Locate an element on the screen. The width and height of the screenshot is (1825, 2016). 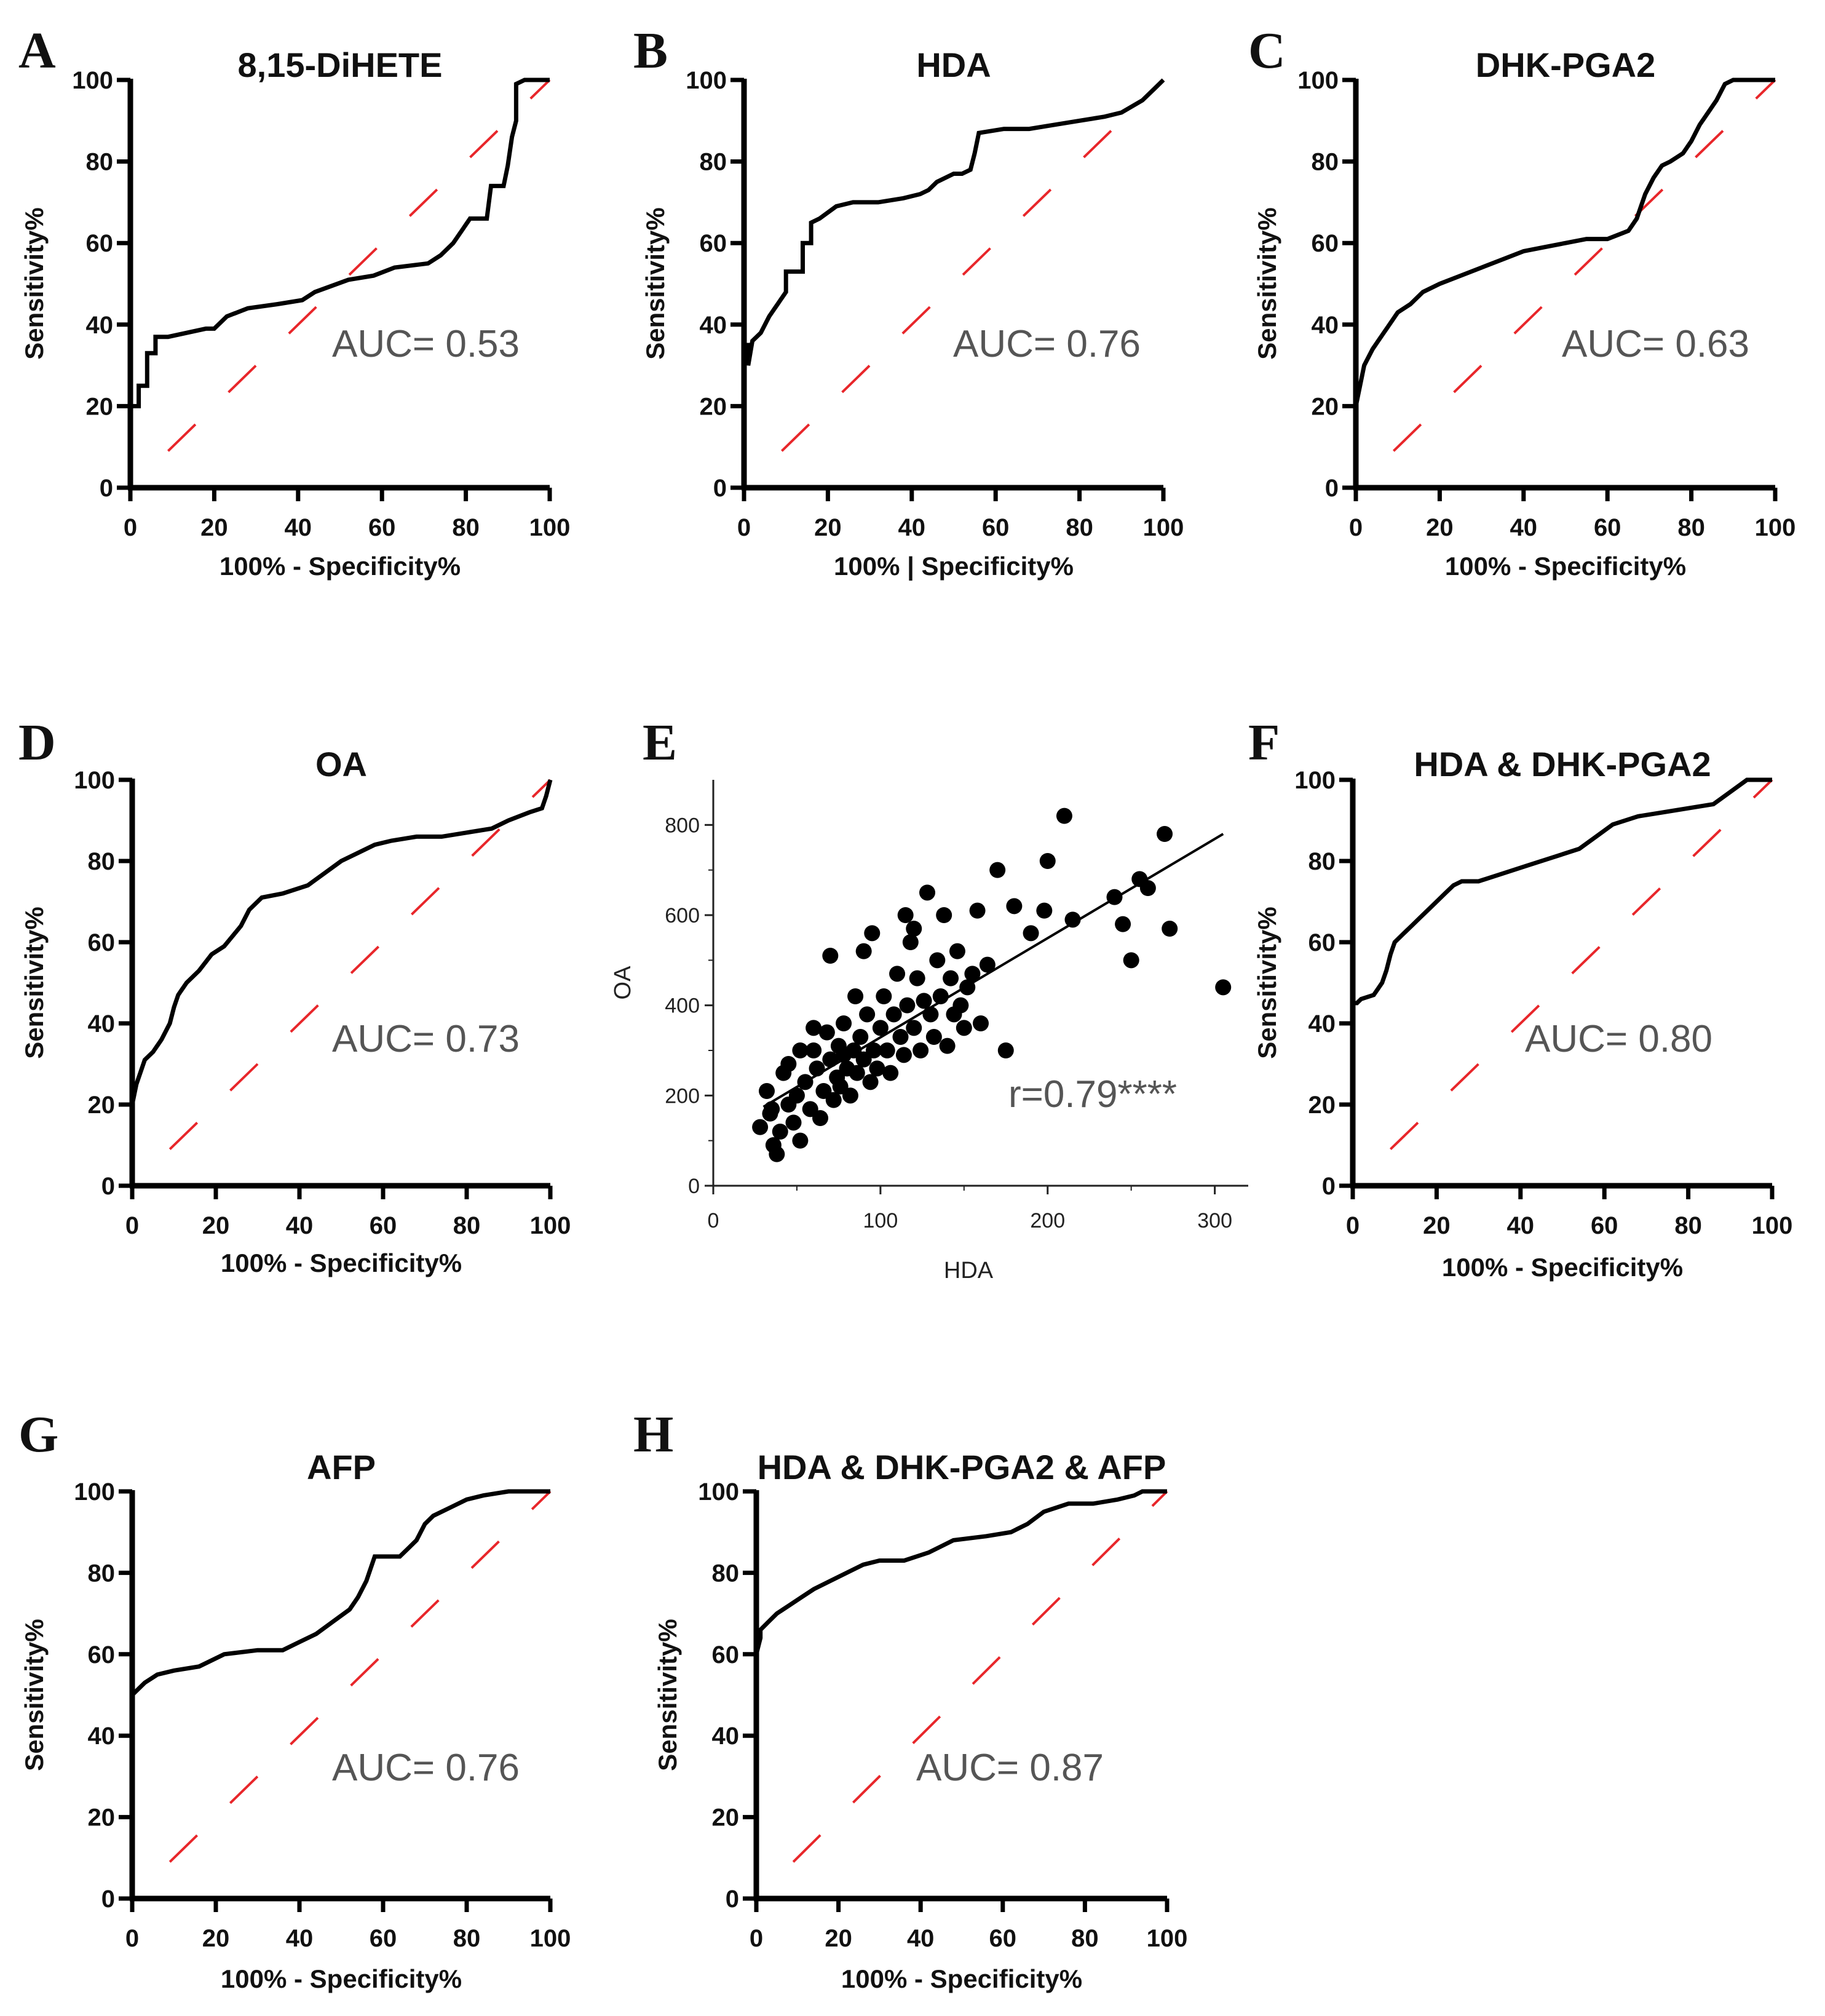
x-tick-label: 0 is located at coordinates (756, 1939).